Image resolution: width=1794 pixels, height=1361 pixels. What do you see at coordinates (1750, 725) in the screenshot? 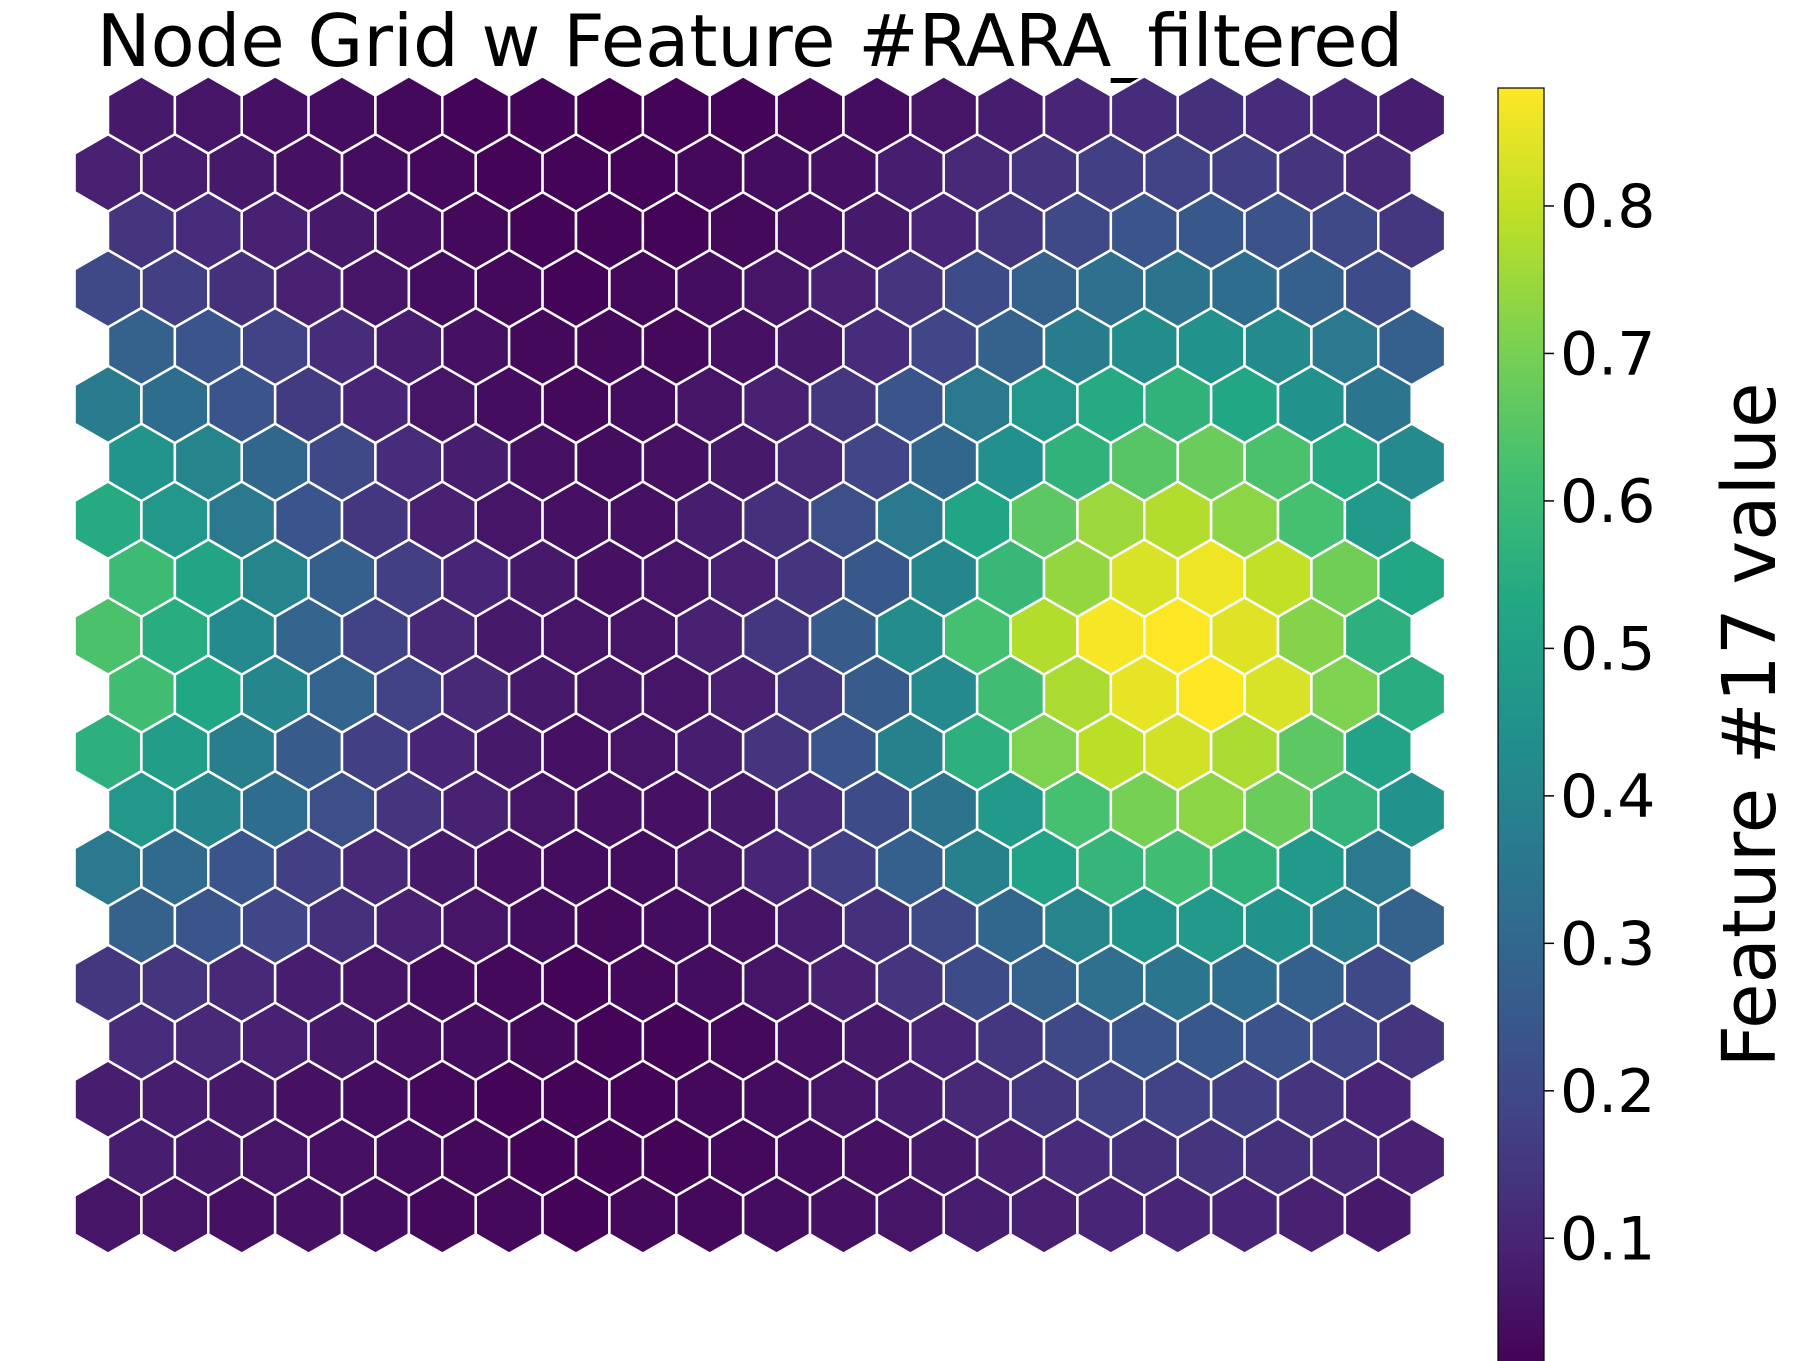
I see `colorbar-label: Feature #17 value` at bounding box center [1750, 725].